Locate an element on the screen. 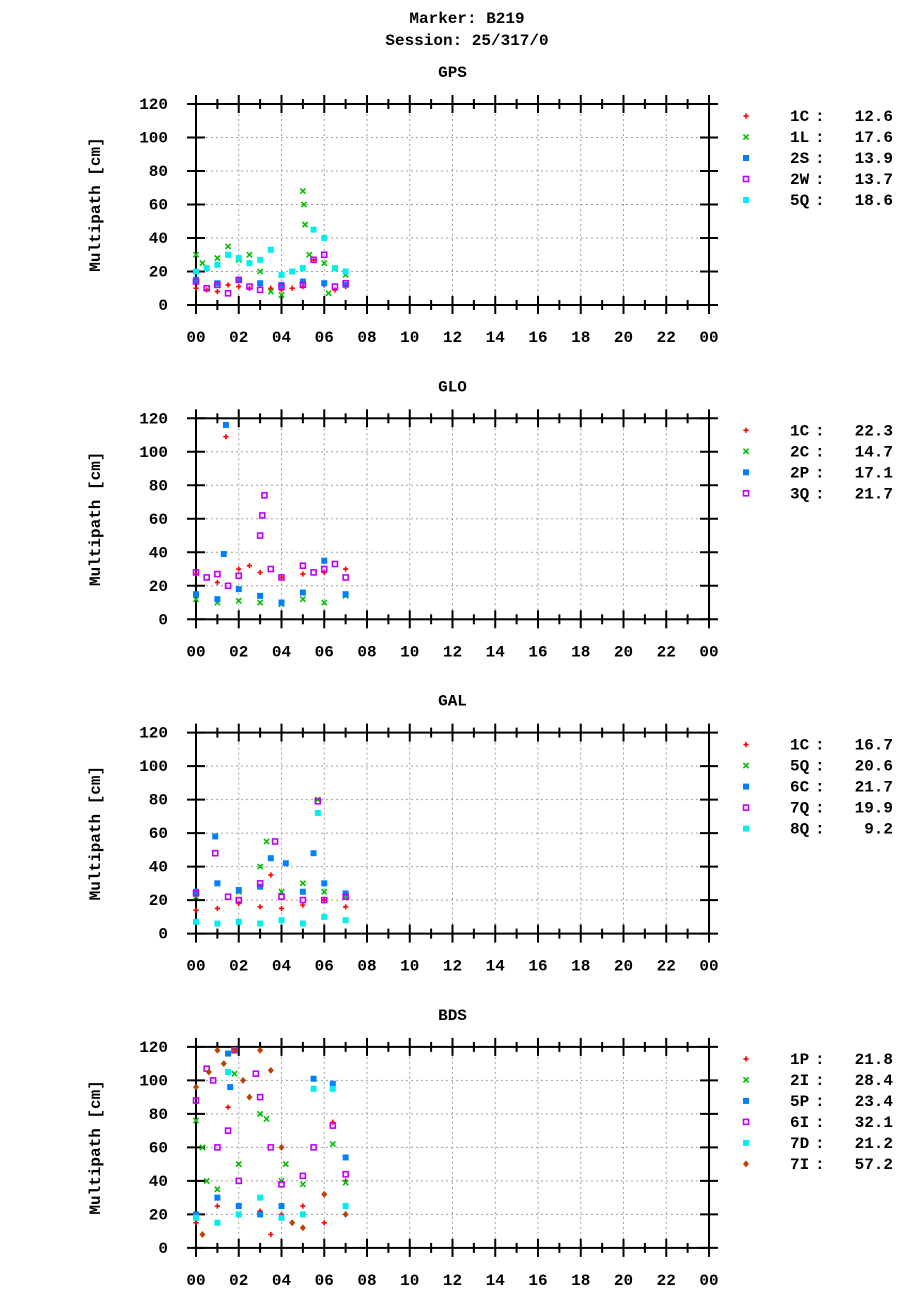  legend-entry: 2W: 13.7 is located at coordinates (817, 180).